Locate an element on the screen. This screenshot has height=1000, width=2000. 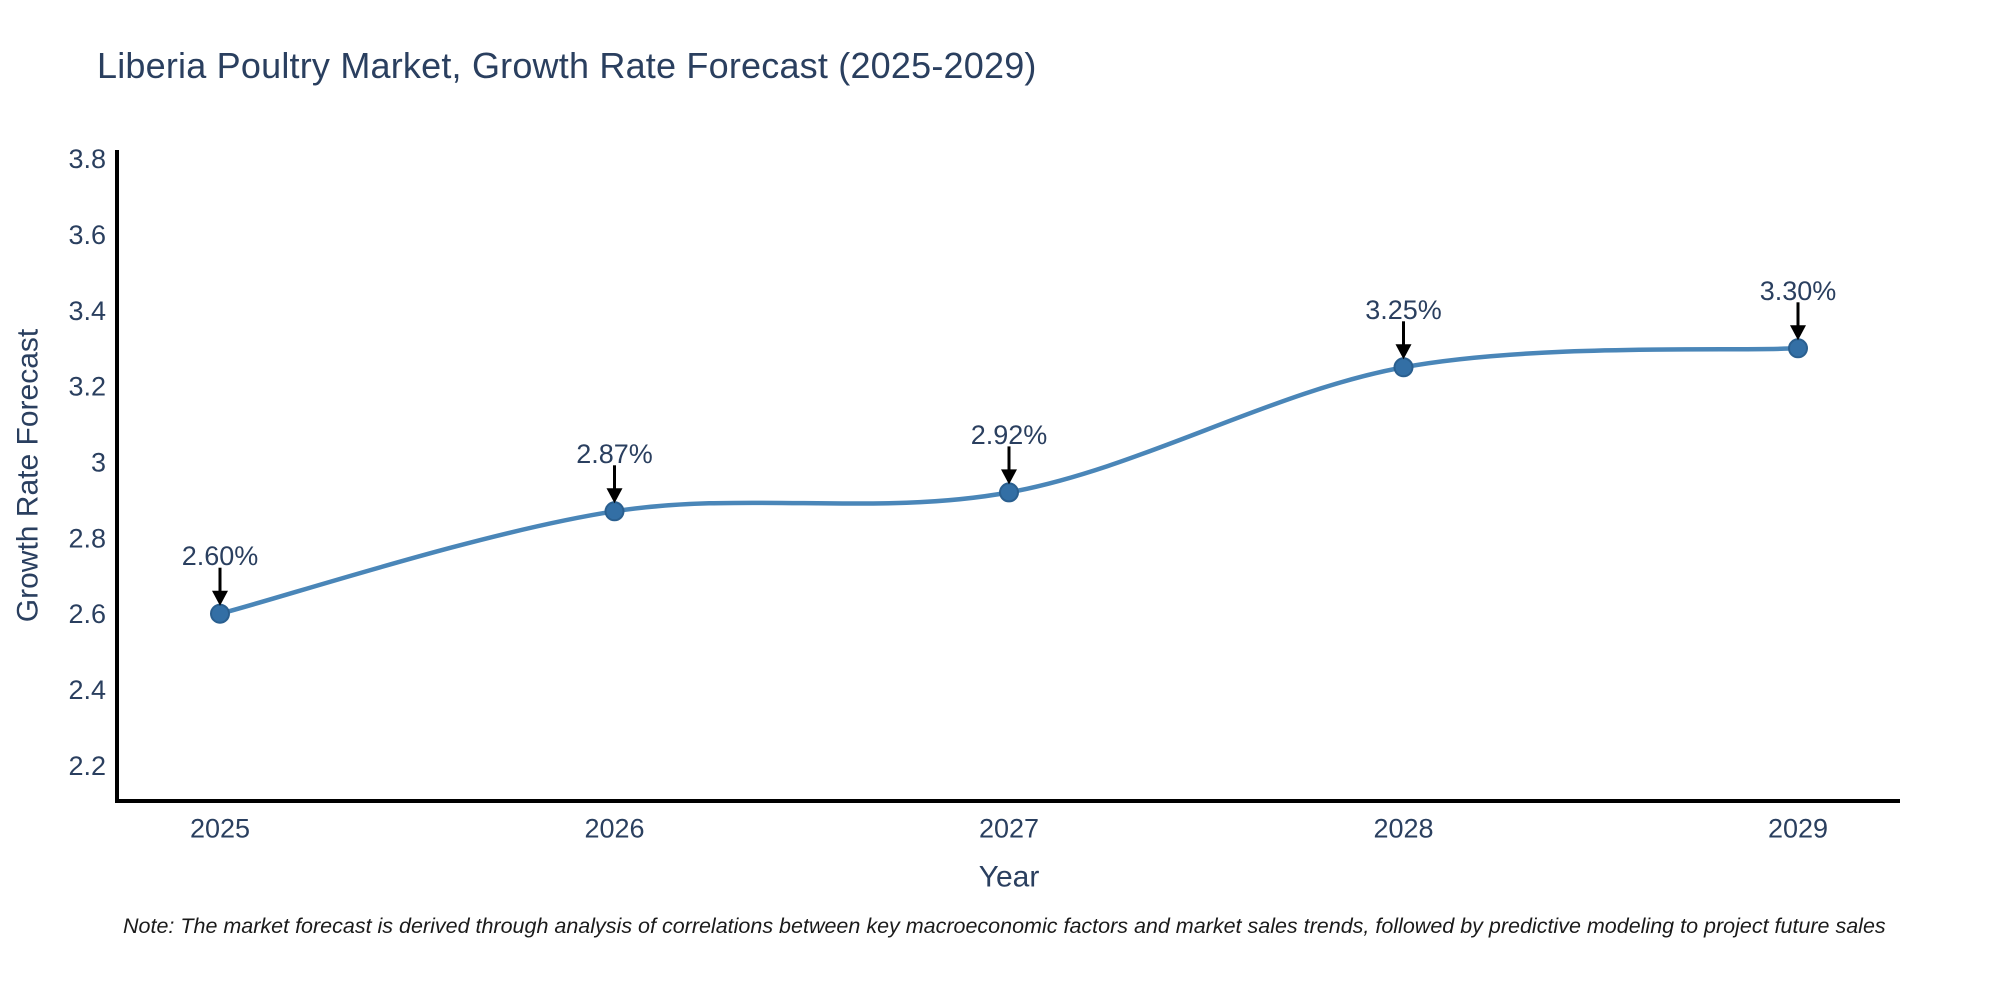
y-axis-title: Growth Rate Forecast is located at coordinates (28, 475).